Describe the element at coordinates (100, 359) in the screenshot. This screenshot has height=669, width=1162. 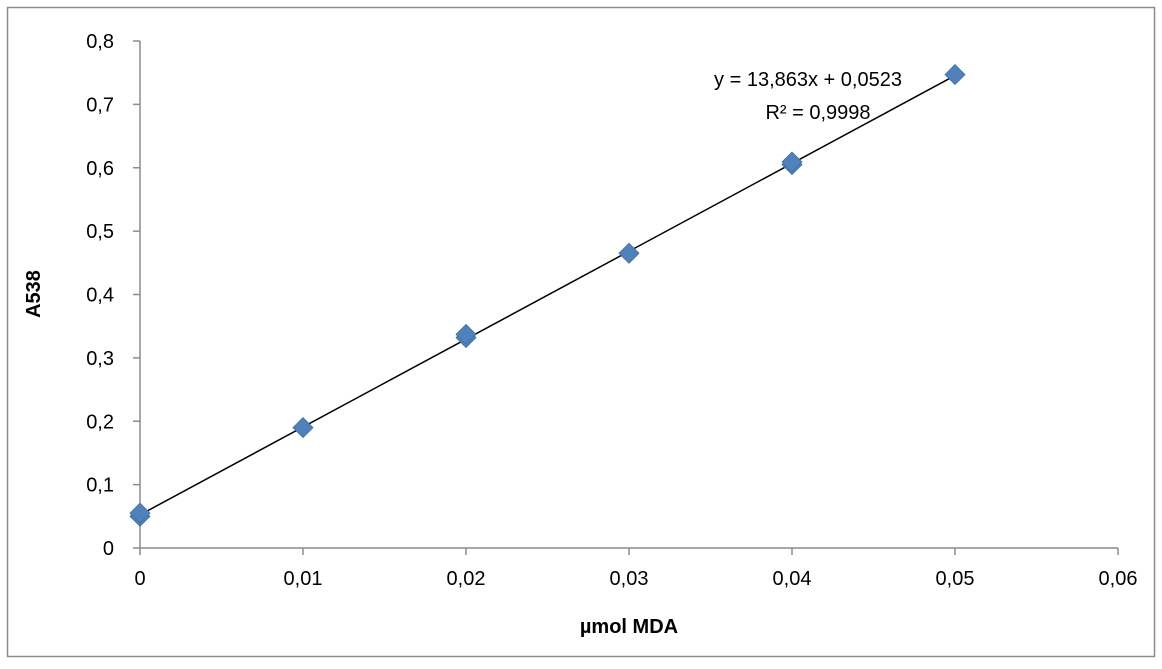
I see `y-tick-label: 0,3` at that location.